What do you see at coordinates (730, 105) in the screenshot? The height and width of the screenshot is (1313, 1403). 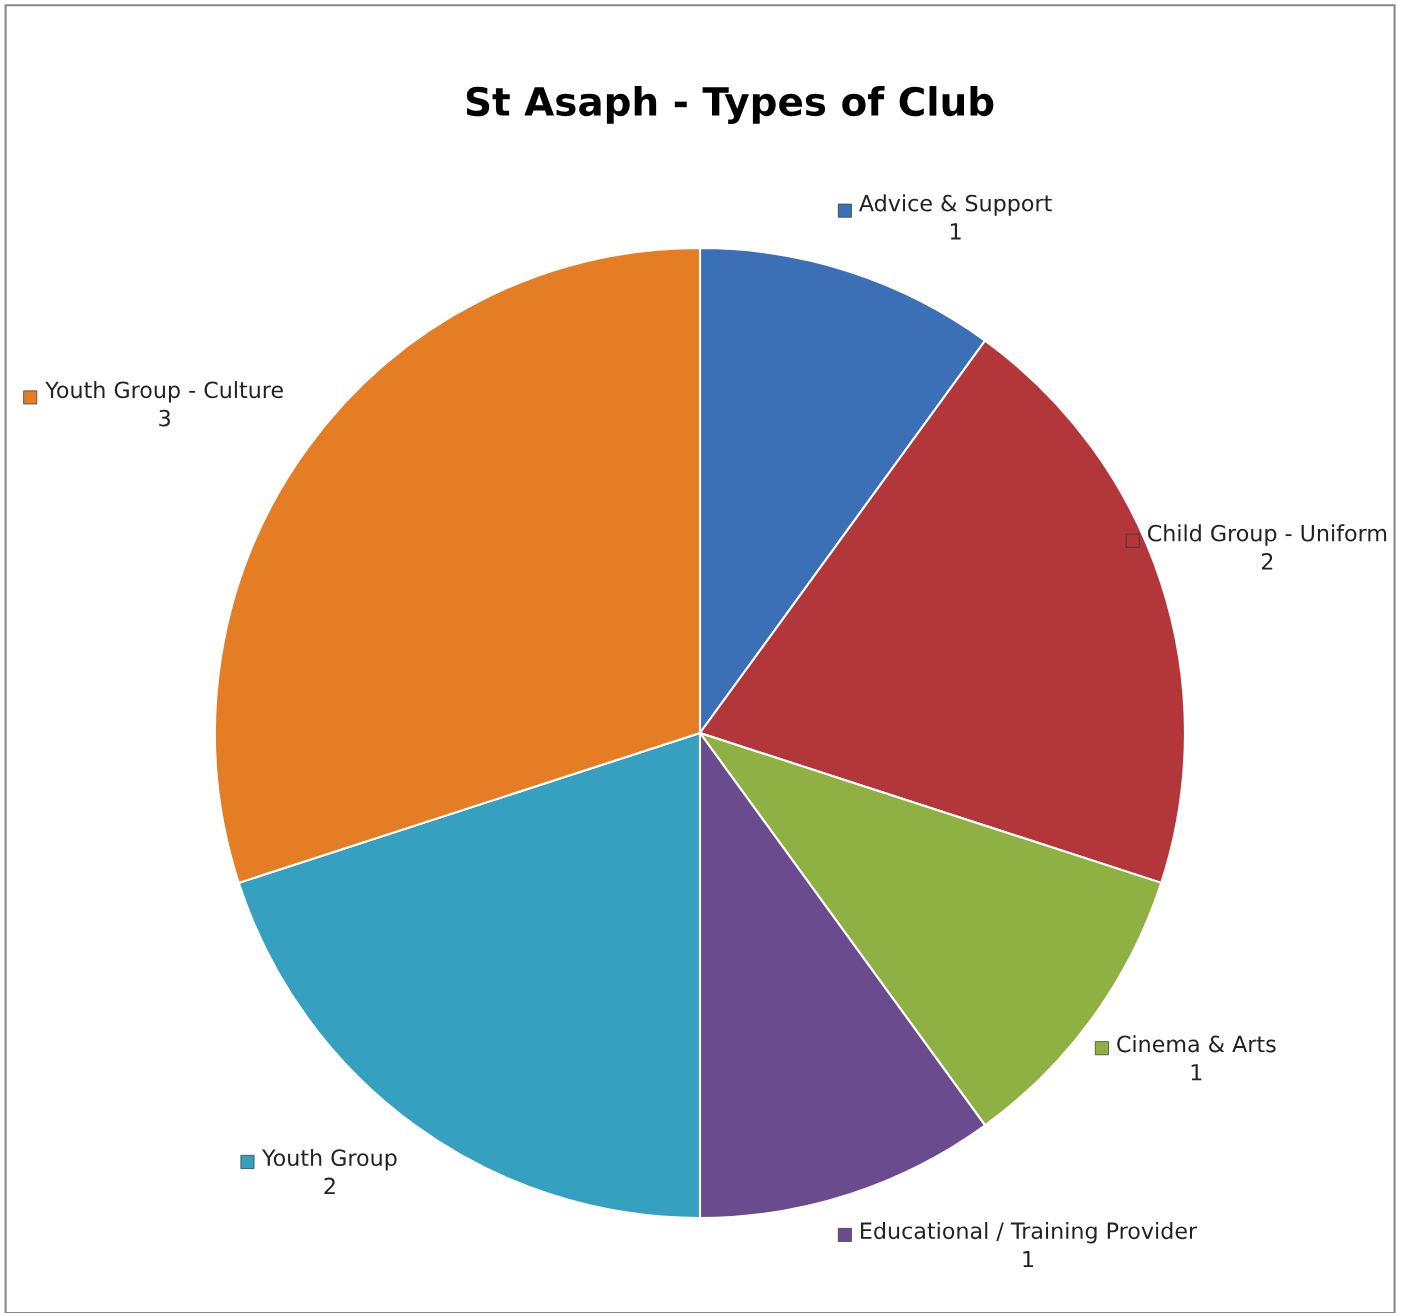 I see `chart-title: St Asaph - Types of Club` at bounding box center [730, 105].